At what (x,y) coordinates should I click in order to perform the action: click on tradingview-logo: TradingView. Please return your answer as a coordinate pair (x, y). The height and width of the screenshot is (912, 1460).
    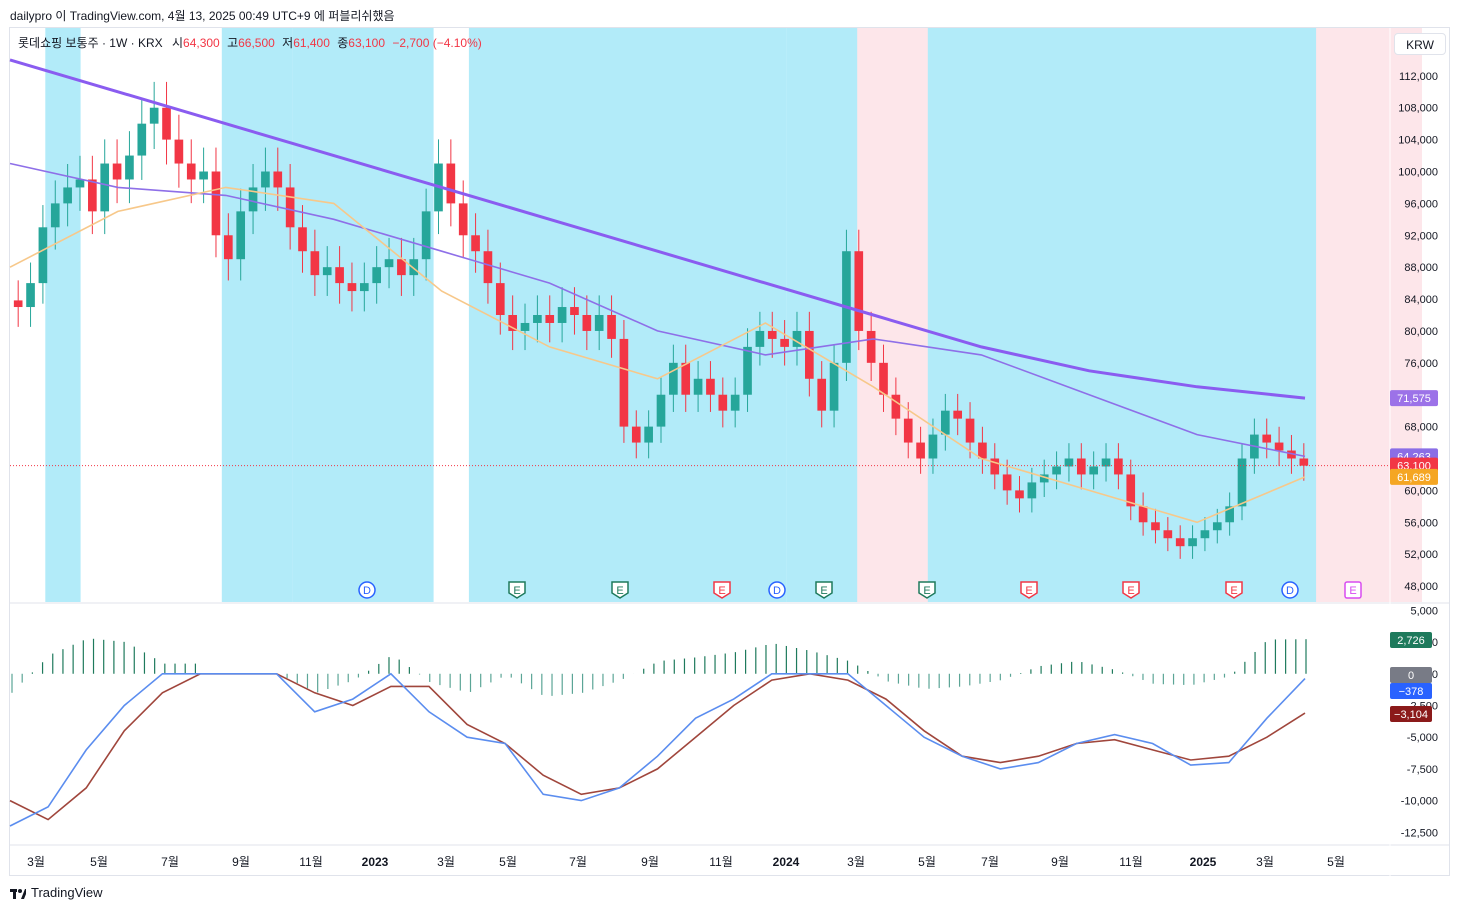
    Looking at the image, I should click on (56, 892).